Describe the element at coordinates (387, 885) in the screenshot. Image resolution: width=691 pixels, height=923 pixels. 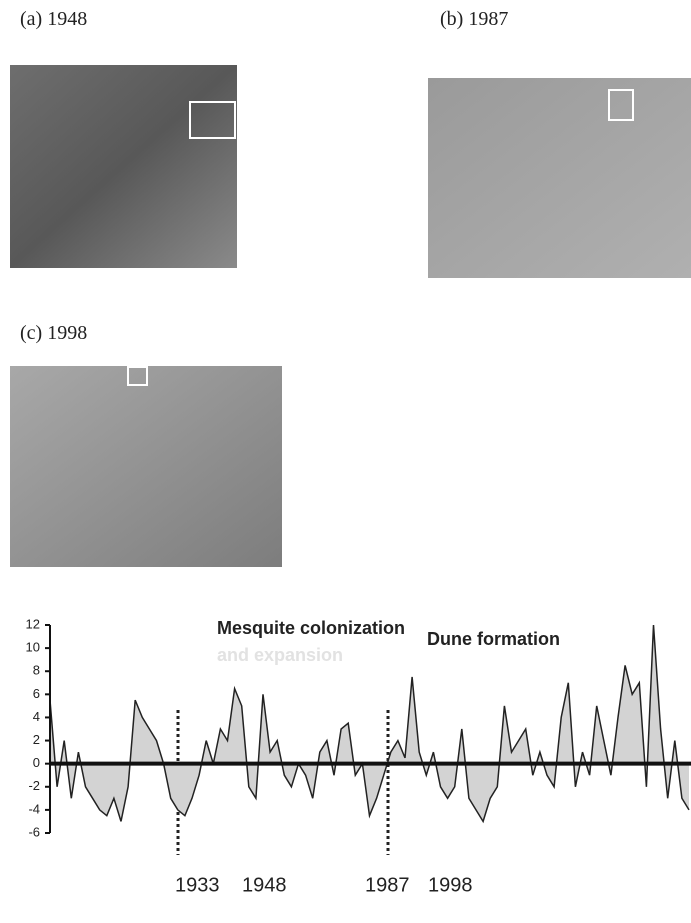
I see `year-label: 1987` at that location.